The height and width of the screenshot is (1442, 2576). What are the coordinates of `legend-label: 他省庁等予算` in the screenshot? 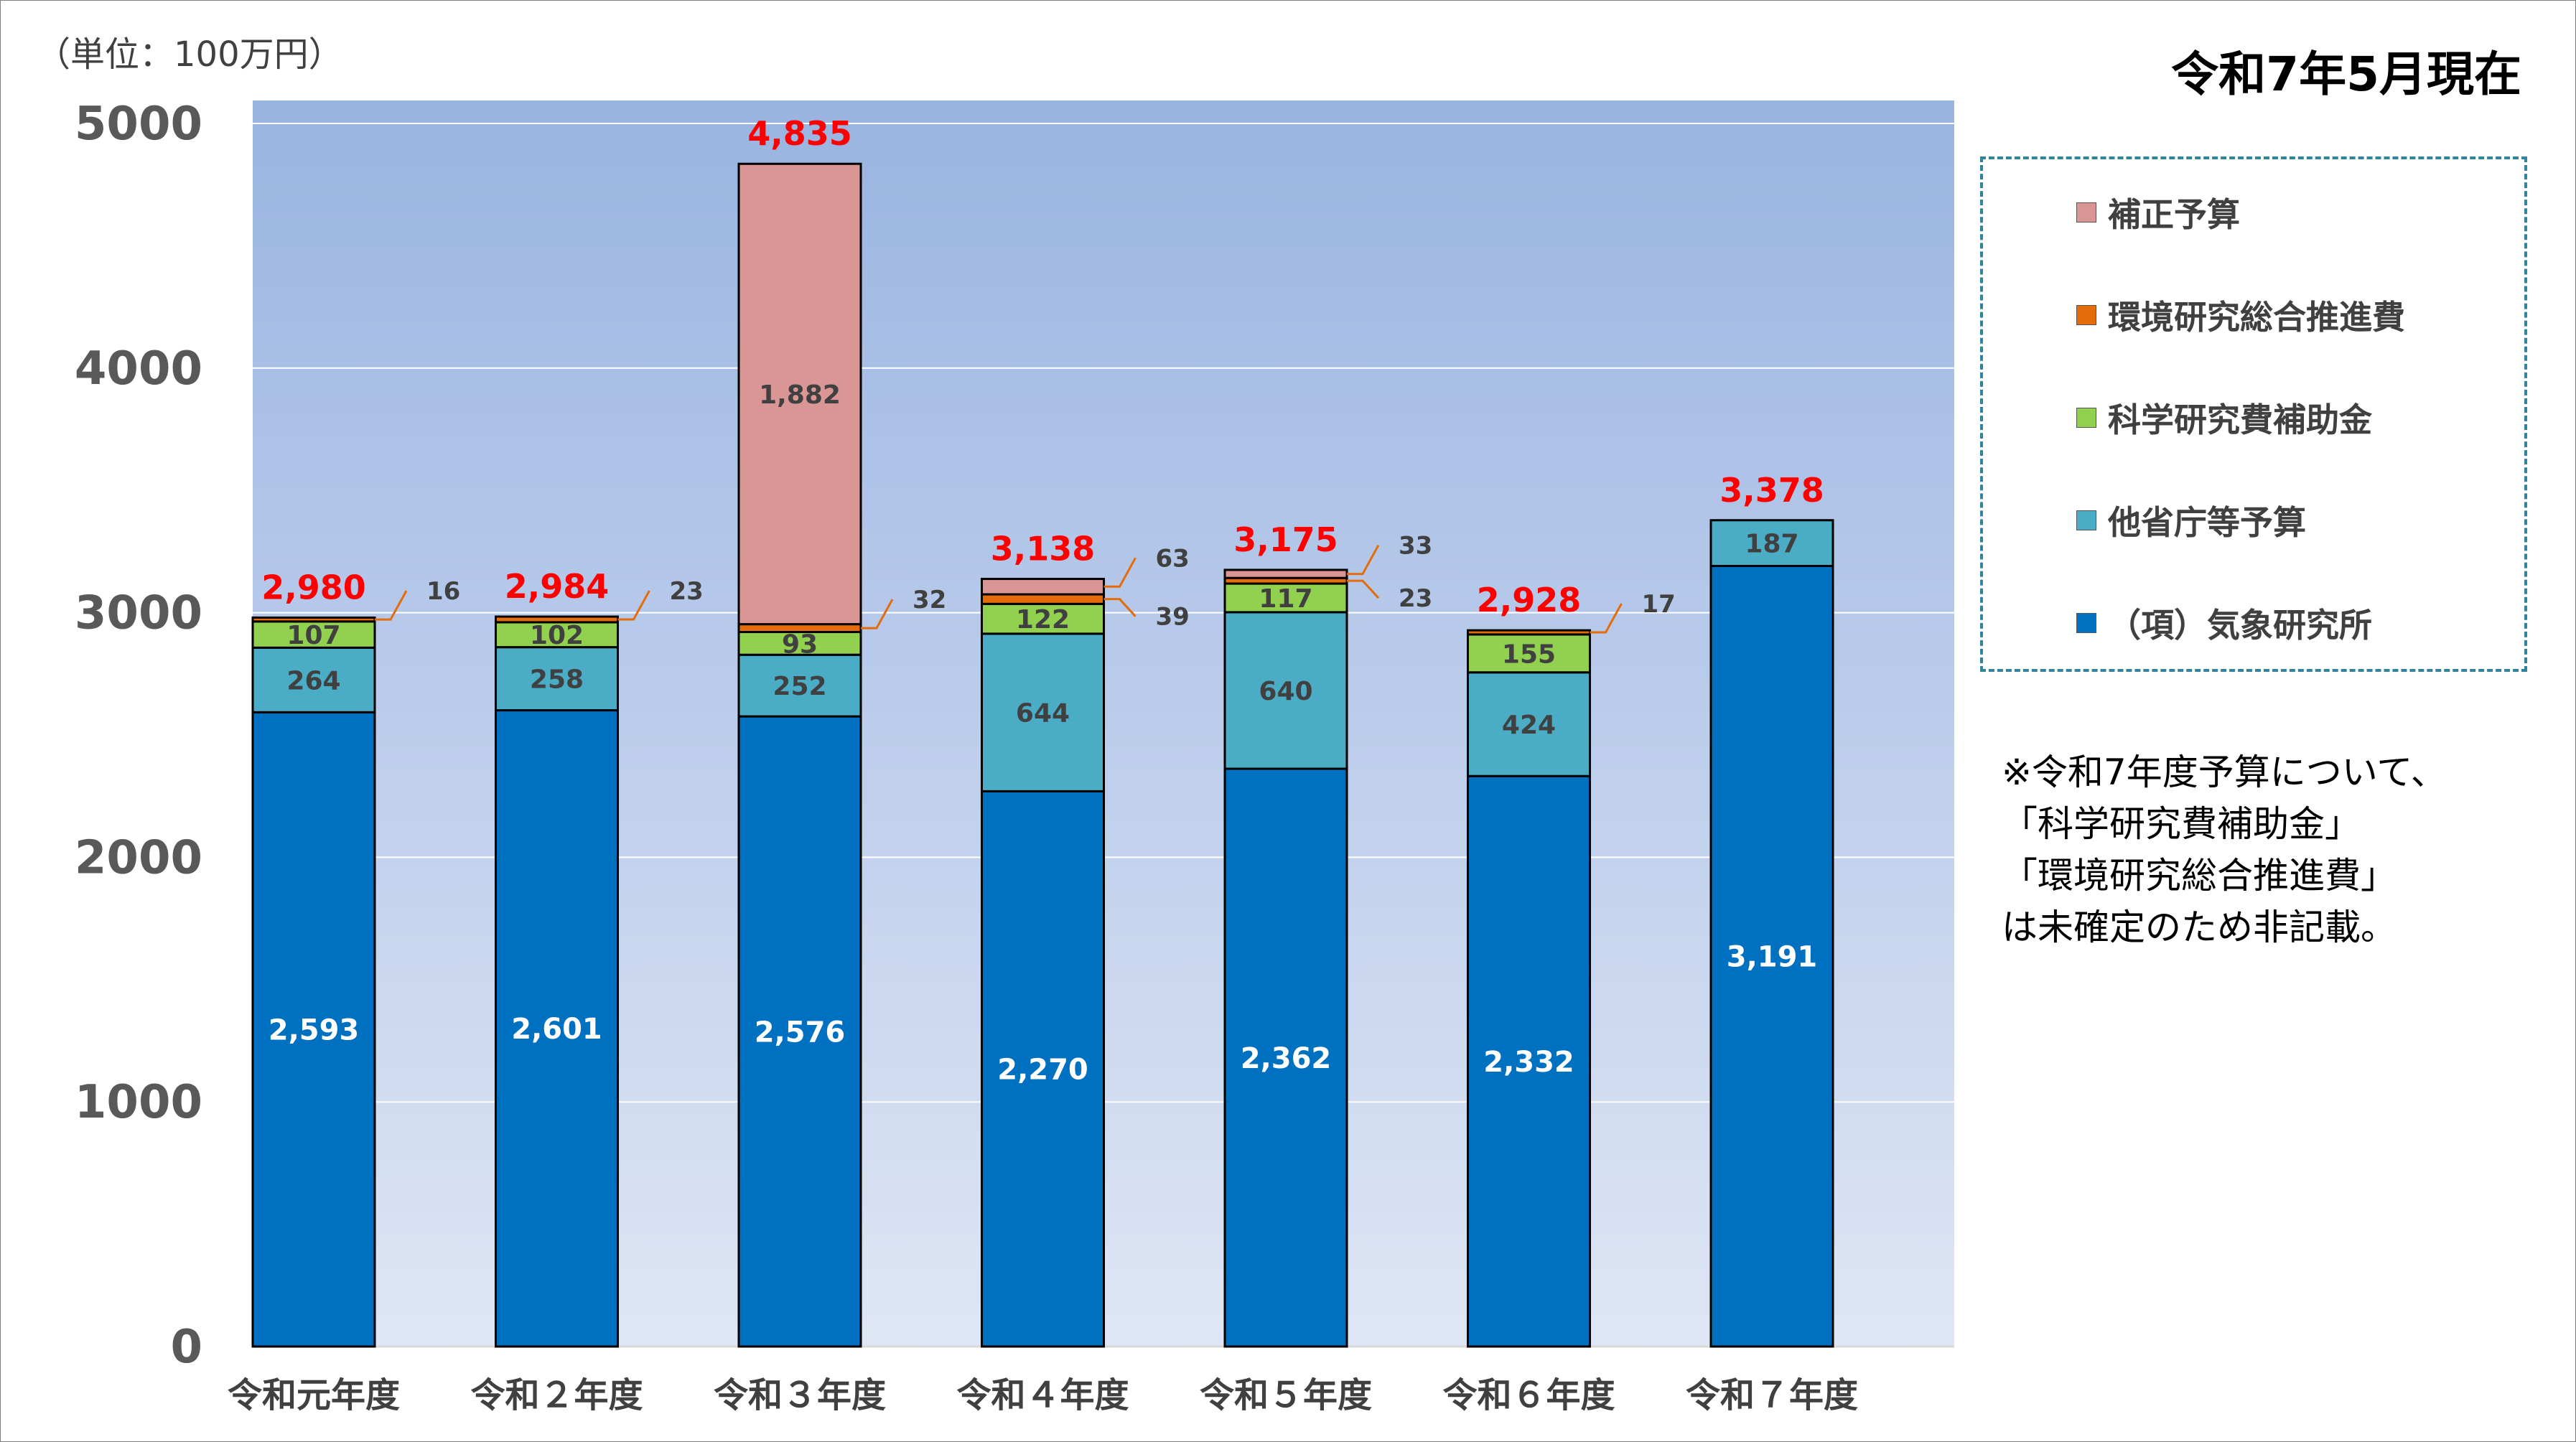 It's located at (2207, 522).